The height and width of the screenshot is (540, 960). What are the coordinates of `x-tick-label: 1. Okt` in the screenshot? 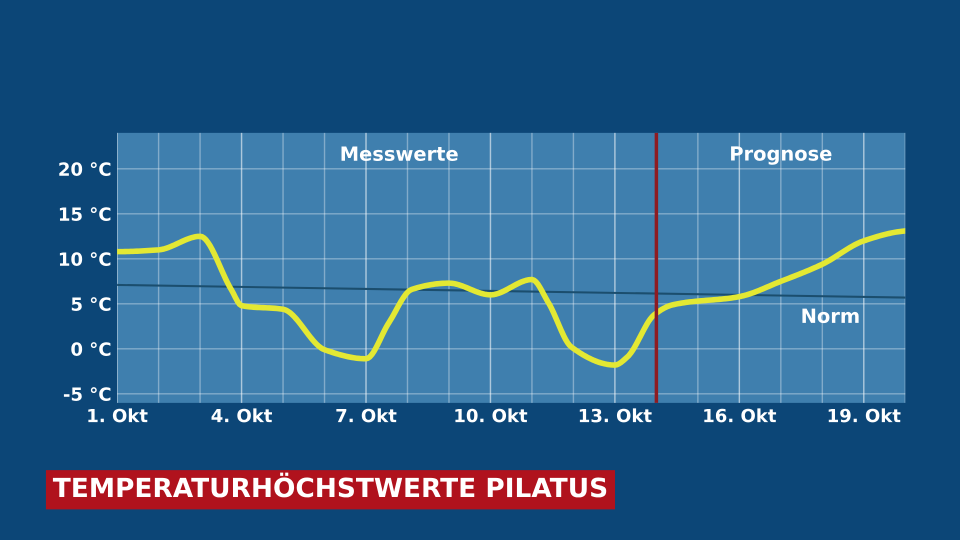 It's located at (118, 415).